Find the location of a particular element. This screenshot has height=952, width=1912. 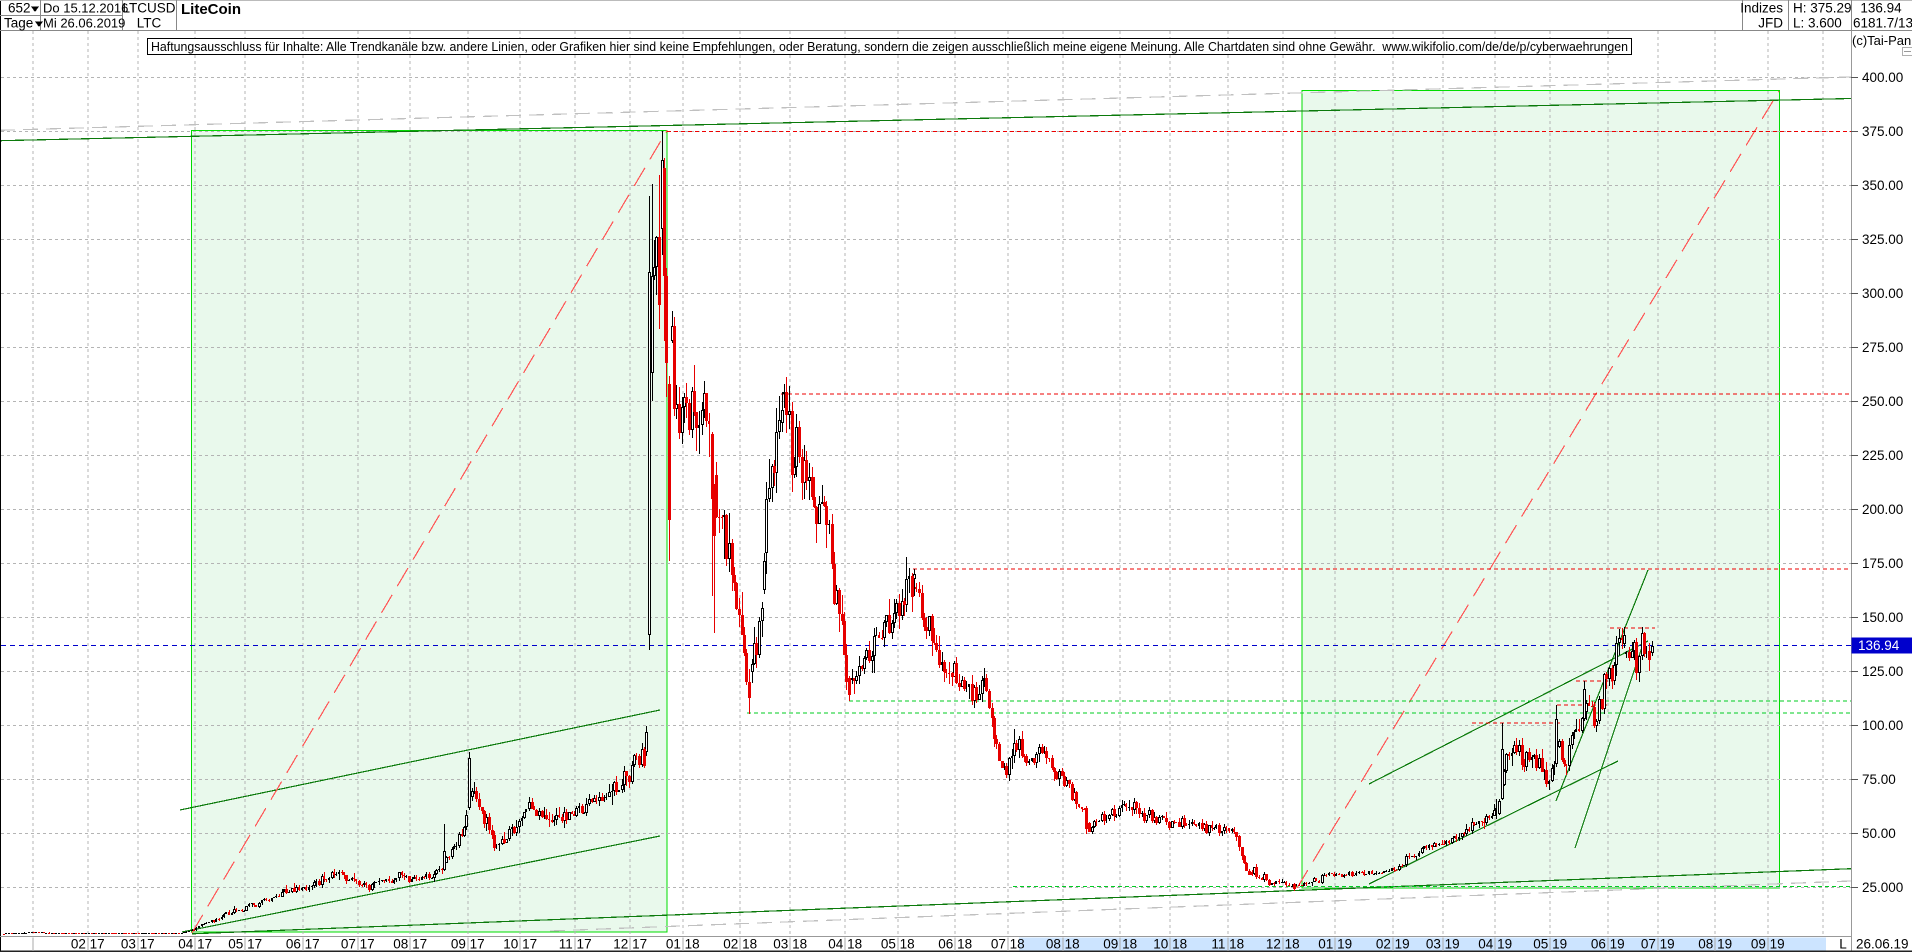

svg-text: 400.00 is located at coordinates (1882, 77).